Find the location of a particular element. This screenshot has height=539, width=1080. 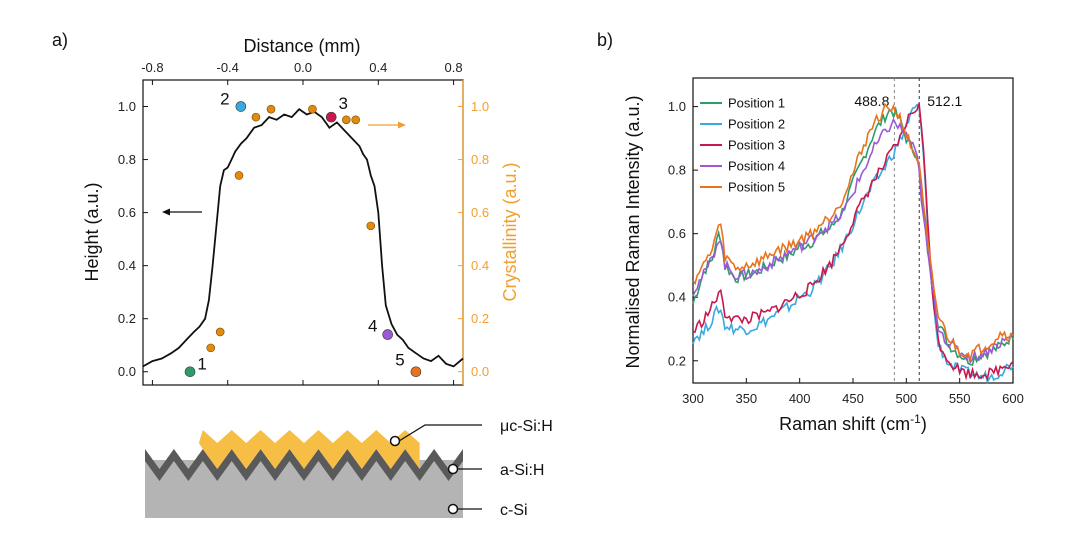

height-axis-arrow is located at coordinates (182, 212).